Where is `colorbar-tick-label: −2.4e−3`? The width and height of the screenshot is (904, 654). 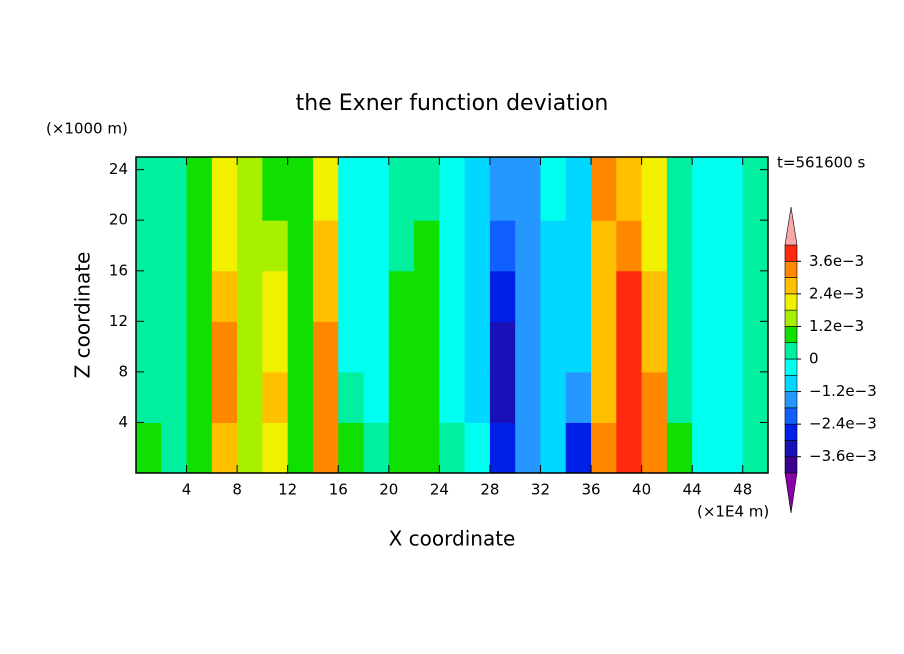
colorbar-tick-label: −2.4e−3 is located at coordinates (843, 424).